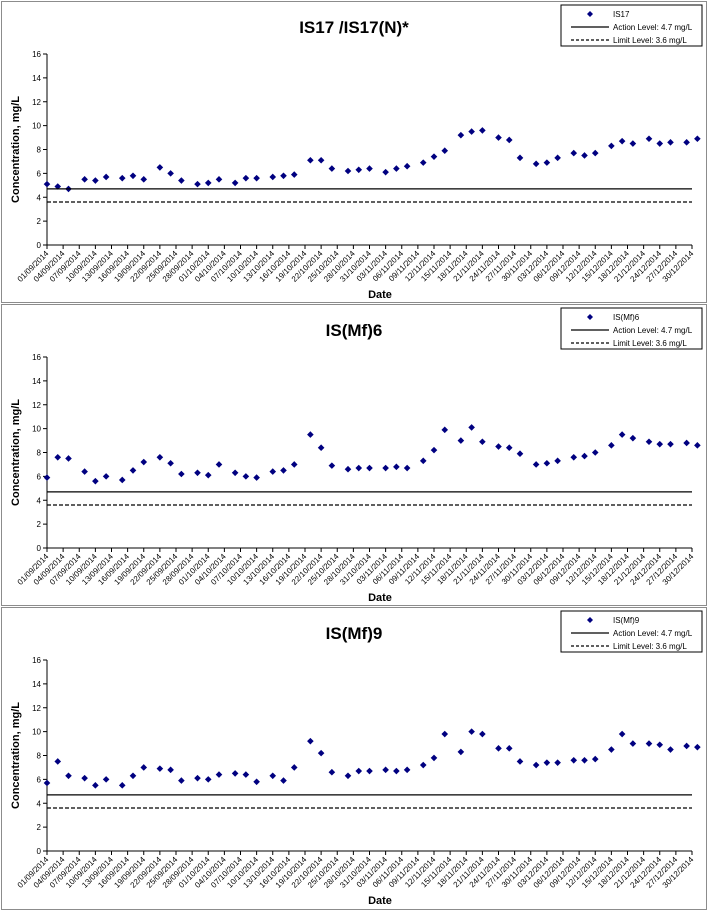 This screenshot has height=912, width=708. I want to click on legend-entry-label: IS(Mf)9, so click(626, 620).